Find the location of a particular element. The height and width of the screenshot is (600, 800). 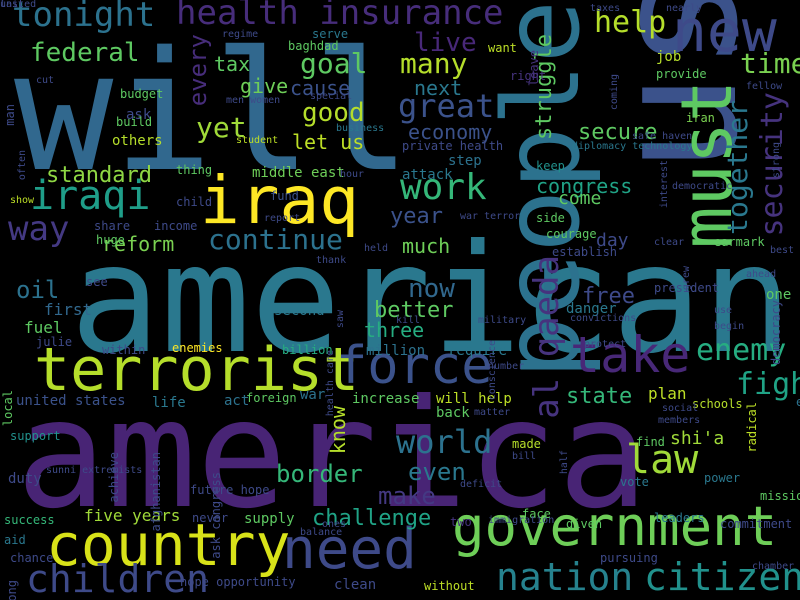

cloud-word-local: local is located at coordinates (8, 408).